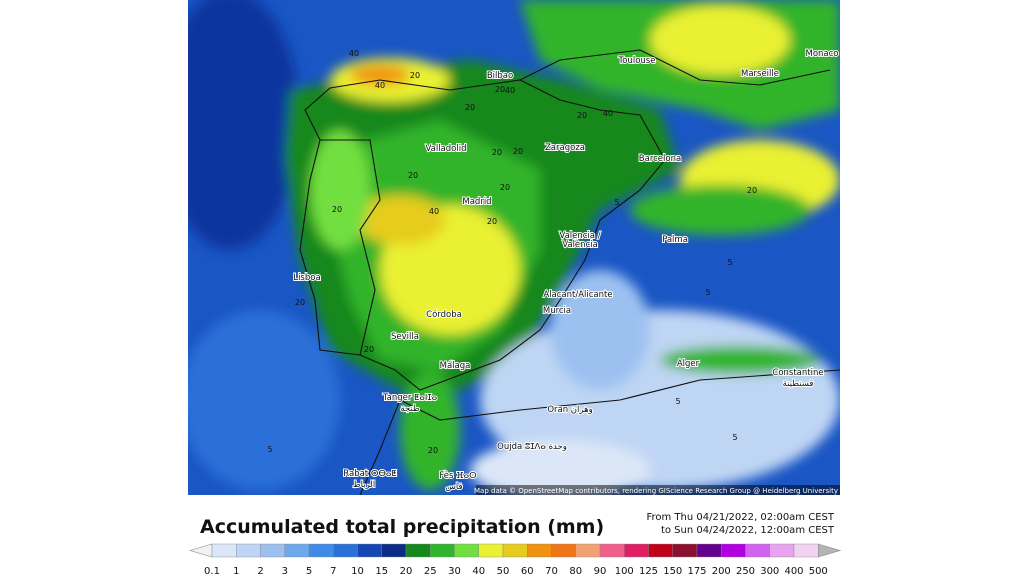 The image size is (1024, 576). What do you see at coordinates (455, 366) in the screenshot?
I see `city-label: Málaga` at bounding box center [455, 366].